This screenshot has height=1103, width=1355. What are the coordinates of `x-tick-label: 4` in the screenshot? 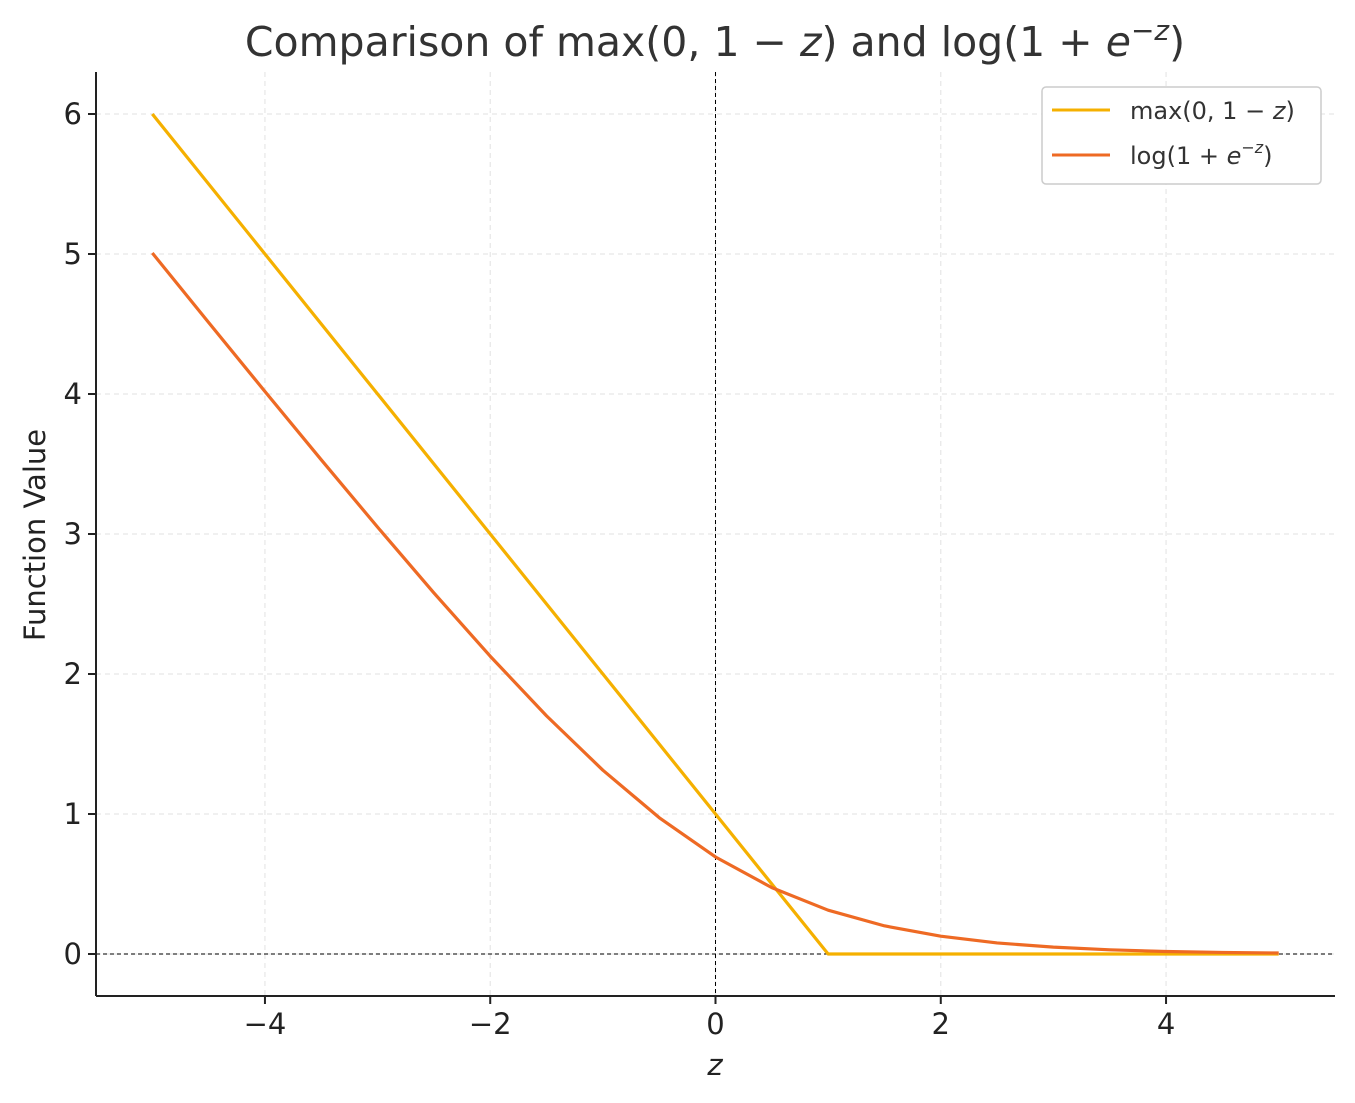 It's located at (1166, 1024).